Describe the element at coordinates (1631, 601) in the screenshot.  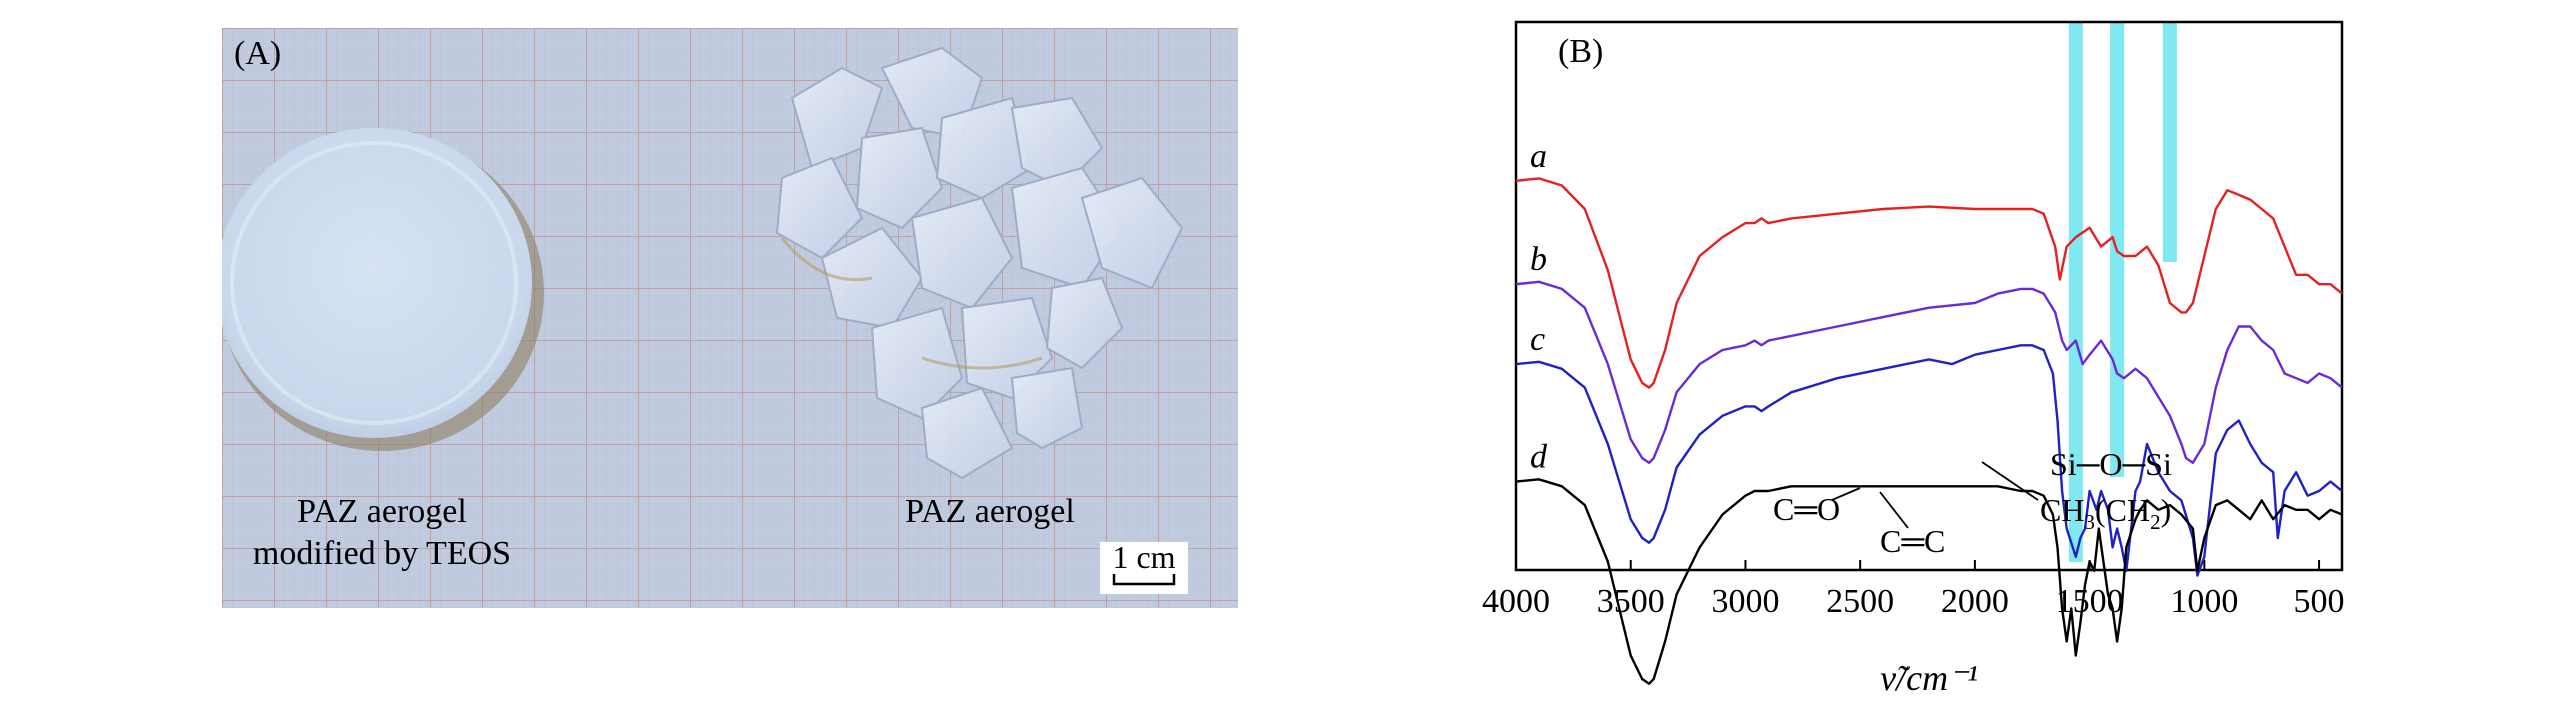
I see `x-tick-label: 3500` at that location.